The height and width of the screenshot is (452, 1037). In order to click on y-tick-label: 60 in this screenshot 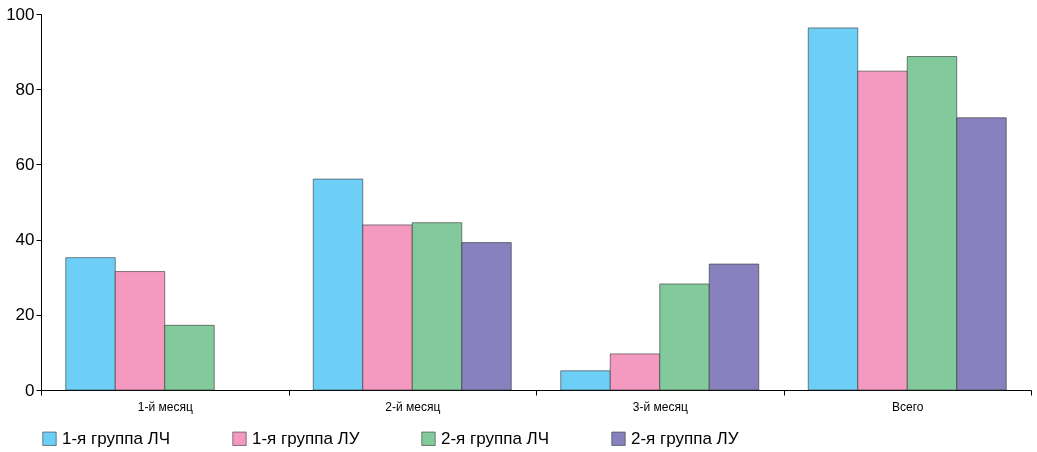, I will do `click(25, 164)`.